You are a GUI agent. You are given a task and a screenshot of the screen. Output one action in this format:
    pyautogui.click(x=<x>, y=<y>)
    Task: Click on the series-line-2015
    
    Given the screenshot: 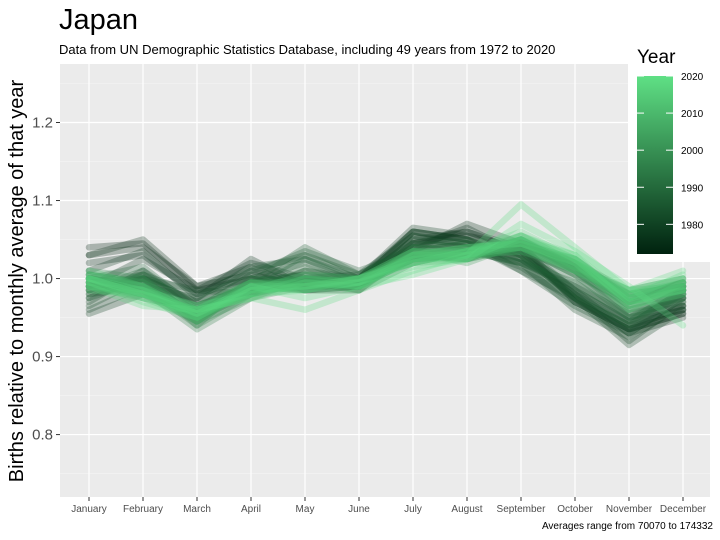 What is the action you would take?
    pyautogui.click(x=386, y=276)
    